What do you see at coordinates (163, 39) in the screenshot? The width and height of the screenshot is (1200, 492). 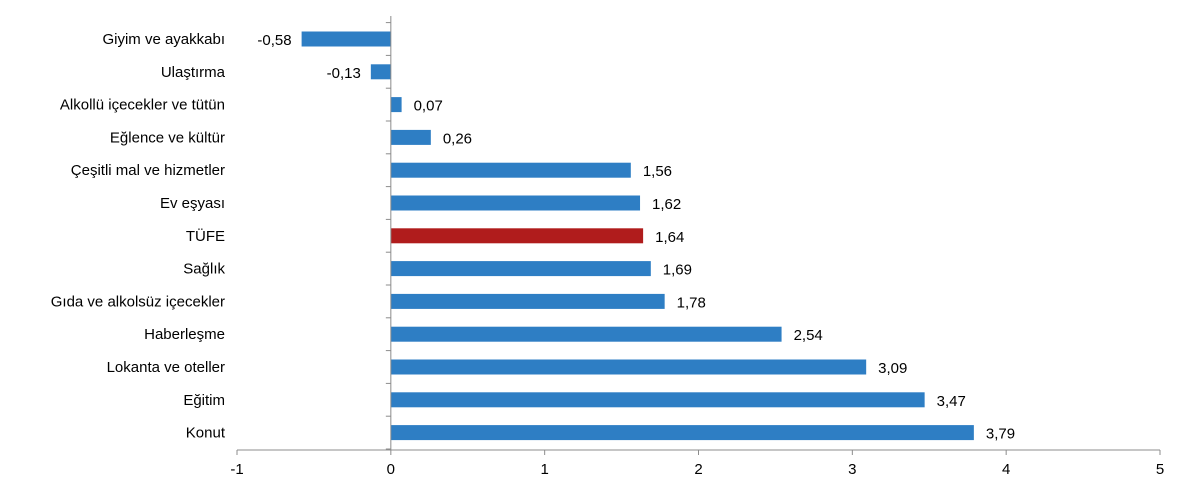 I see `category-label: Giyim ve ayakkabı` at bounding box center [163, 39].